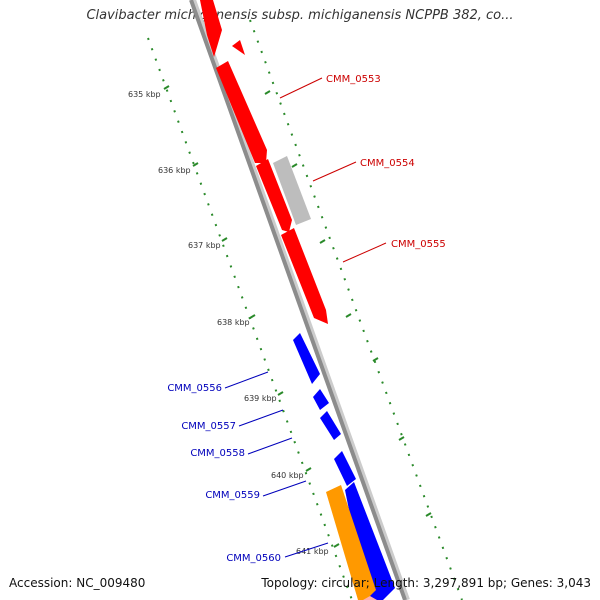 The image size is (600, 600). I want to click on gene-label-reverse: CMM_0558, so click(217, 453).